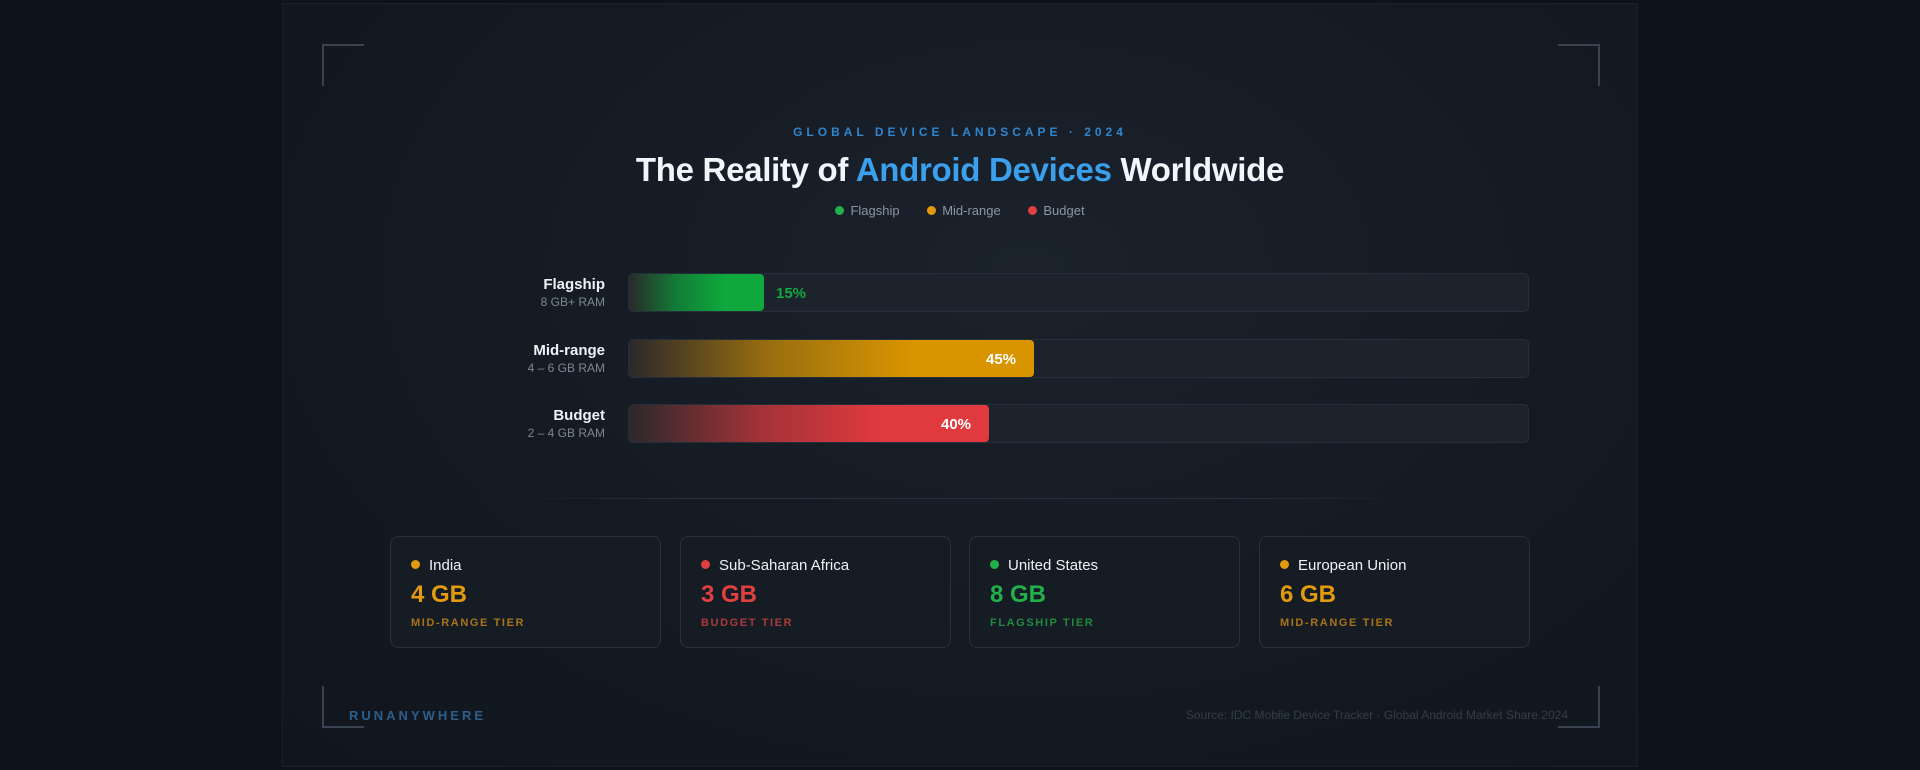 The width and height of the screenshot is (1920, 770). I want to click on bar-track-budget: 40%, so click(1078, 423).